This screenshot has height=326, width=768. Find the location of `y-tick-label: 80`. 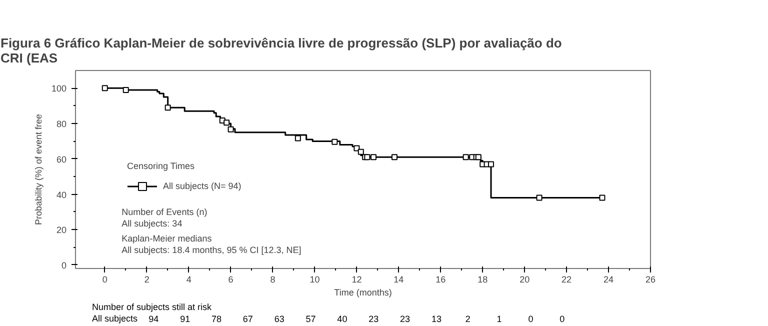

y-tick-label: 80 is located at coordinates (61, 124).